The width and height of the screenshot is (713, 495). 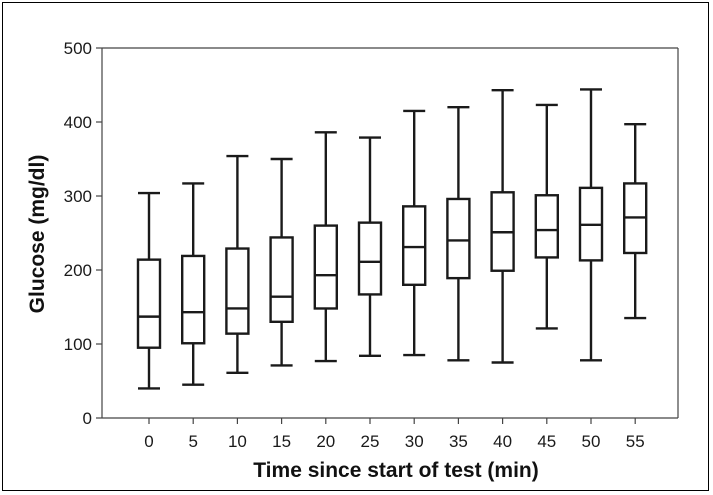 I want to click on x-tick-label: 10, so click(x=237, y=441).